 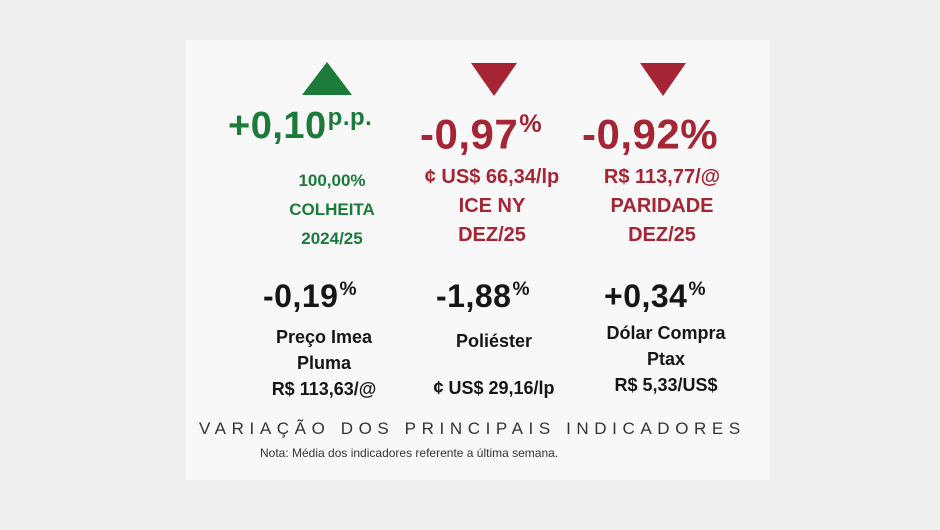 I want to click on footer-title: VARIAÇÃO DOS PRINCIPAIS INDICADORES, so click(x=472, y=428).